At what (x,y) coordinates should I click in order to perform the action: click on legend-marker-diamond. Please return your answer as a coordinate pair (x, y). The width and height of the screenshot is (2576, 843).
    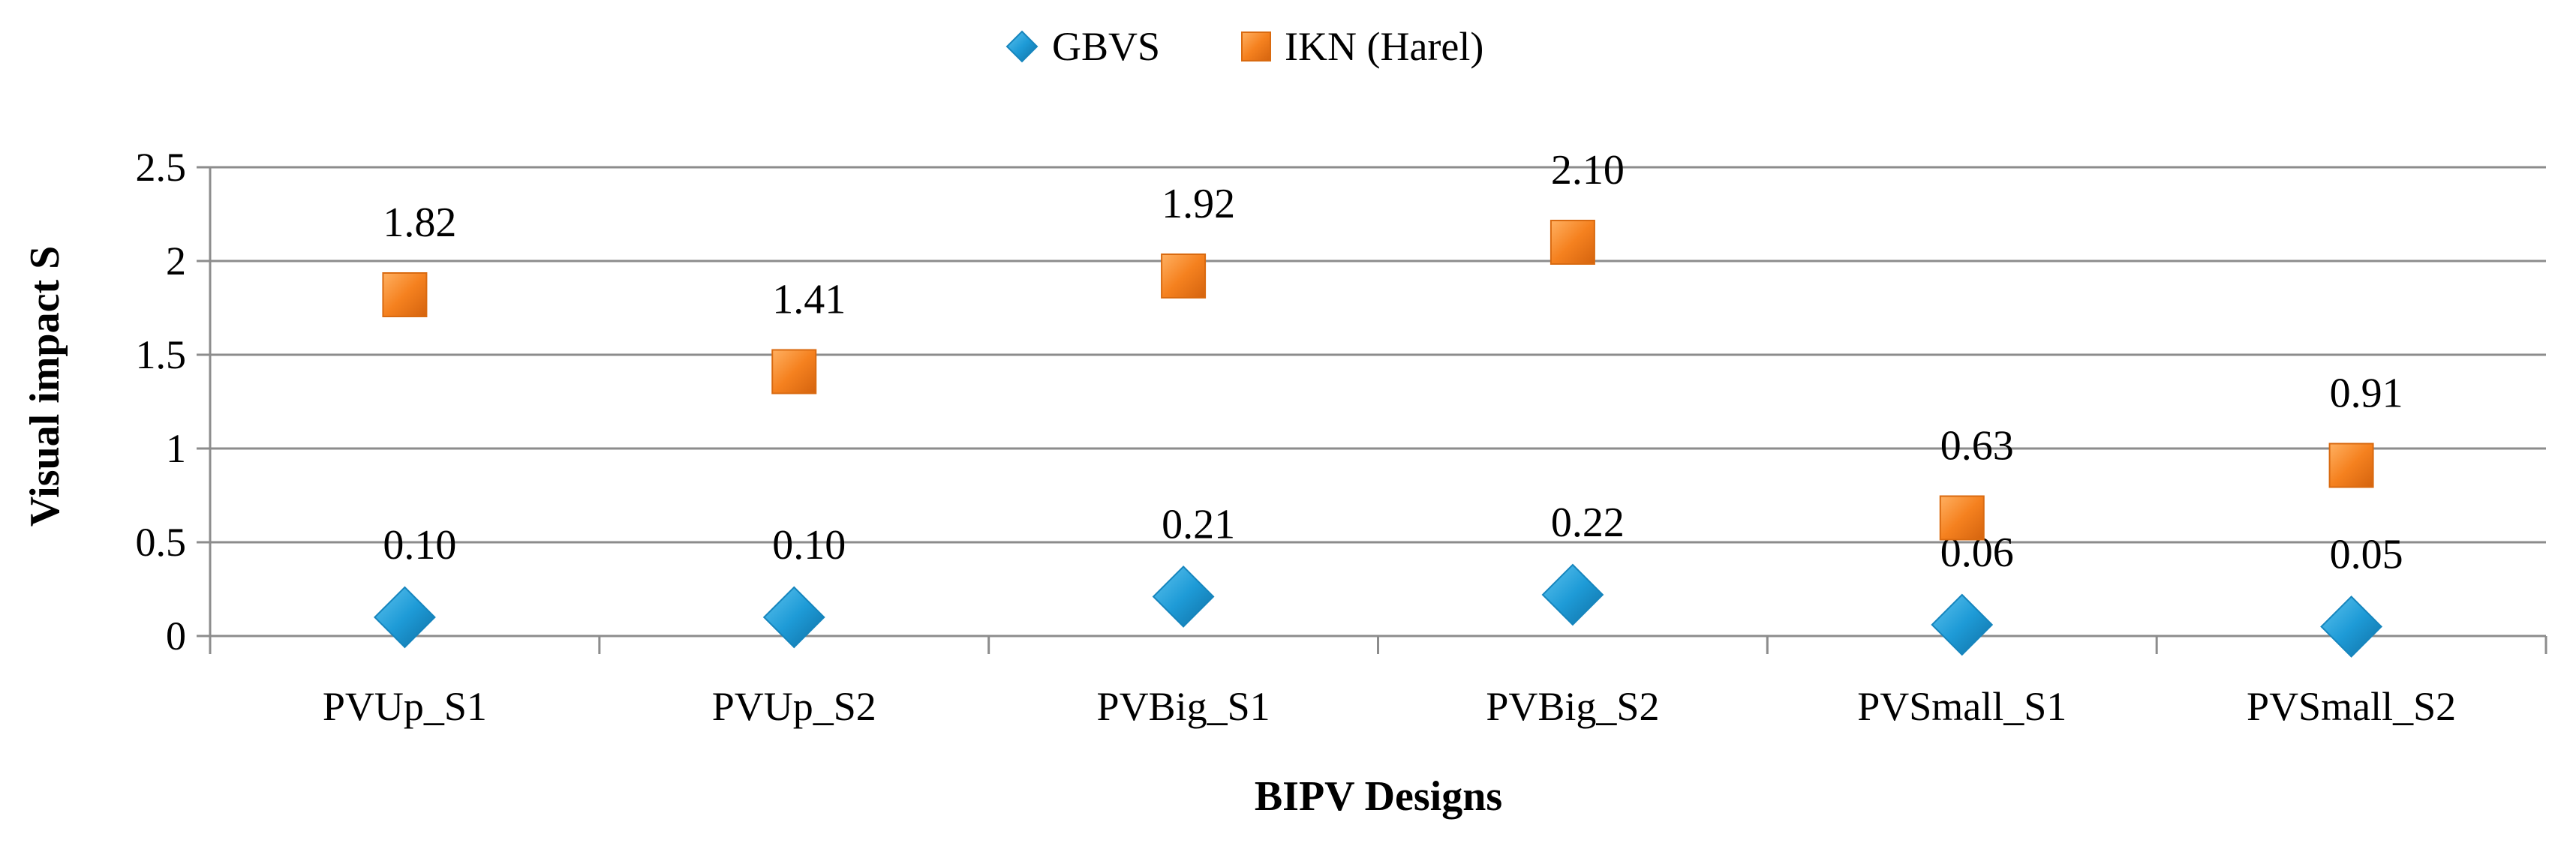
    Looking at the image, I should click on (1022, 46).